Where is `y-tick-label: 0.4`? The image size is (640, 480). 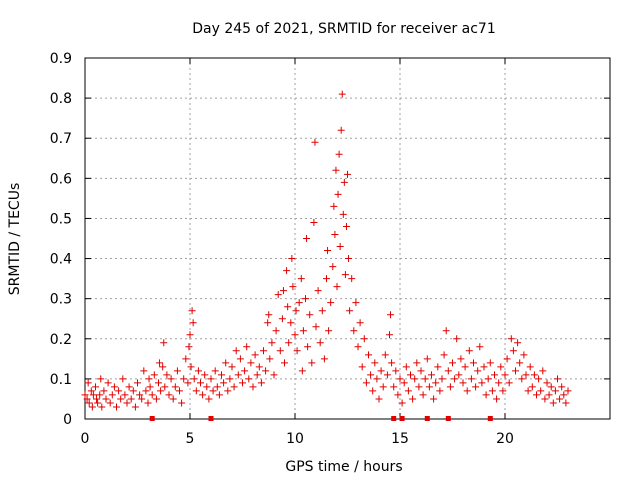
y-tick-label: 0.4 is located at coordinates (61, 260).